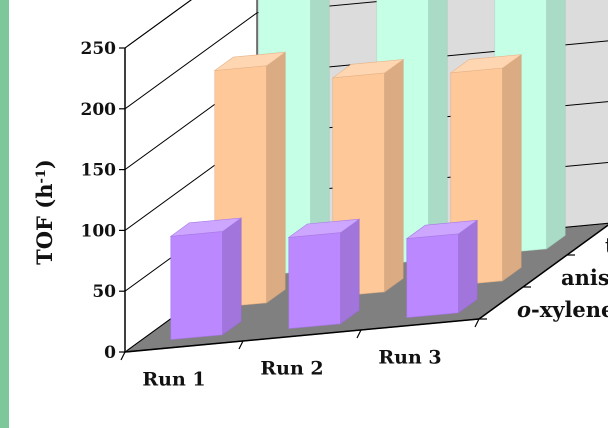  I want to click on left-border, so click(4, 214).